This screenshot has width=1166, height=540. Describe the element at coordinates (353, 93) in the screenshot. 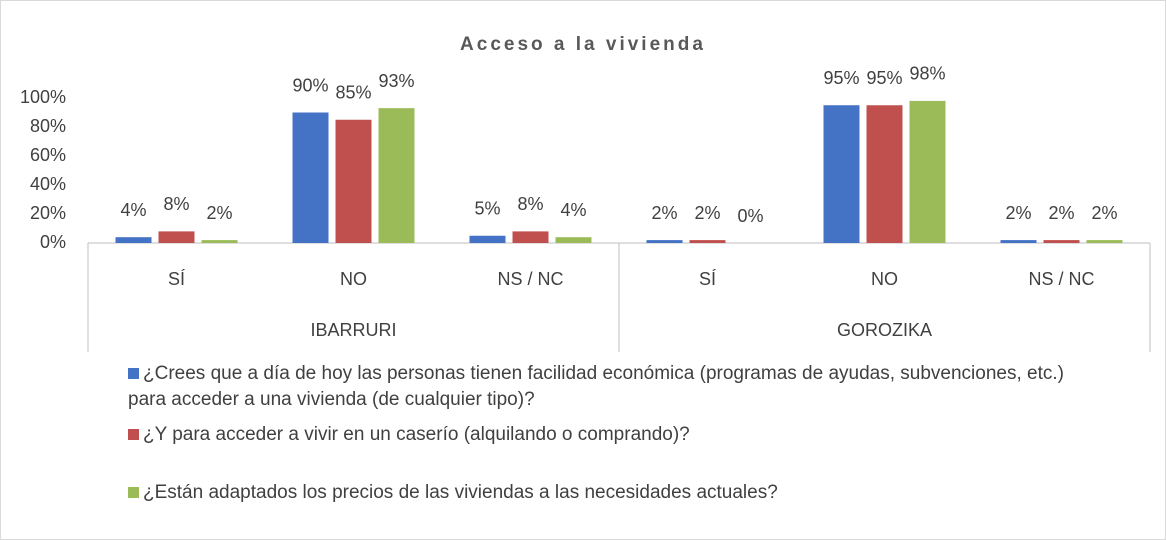

I see `data-label: 85%` at that location.